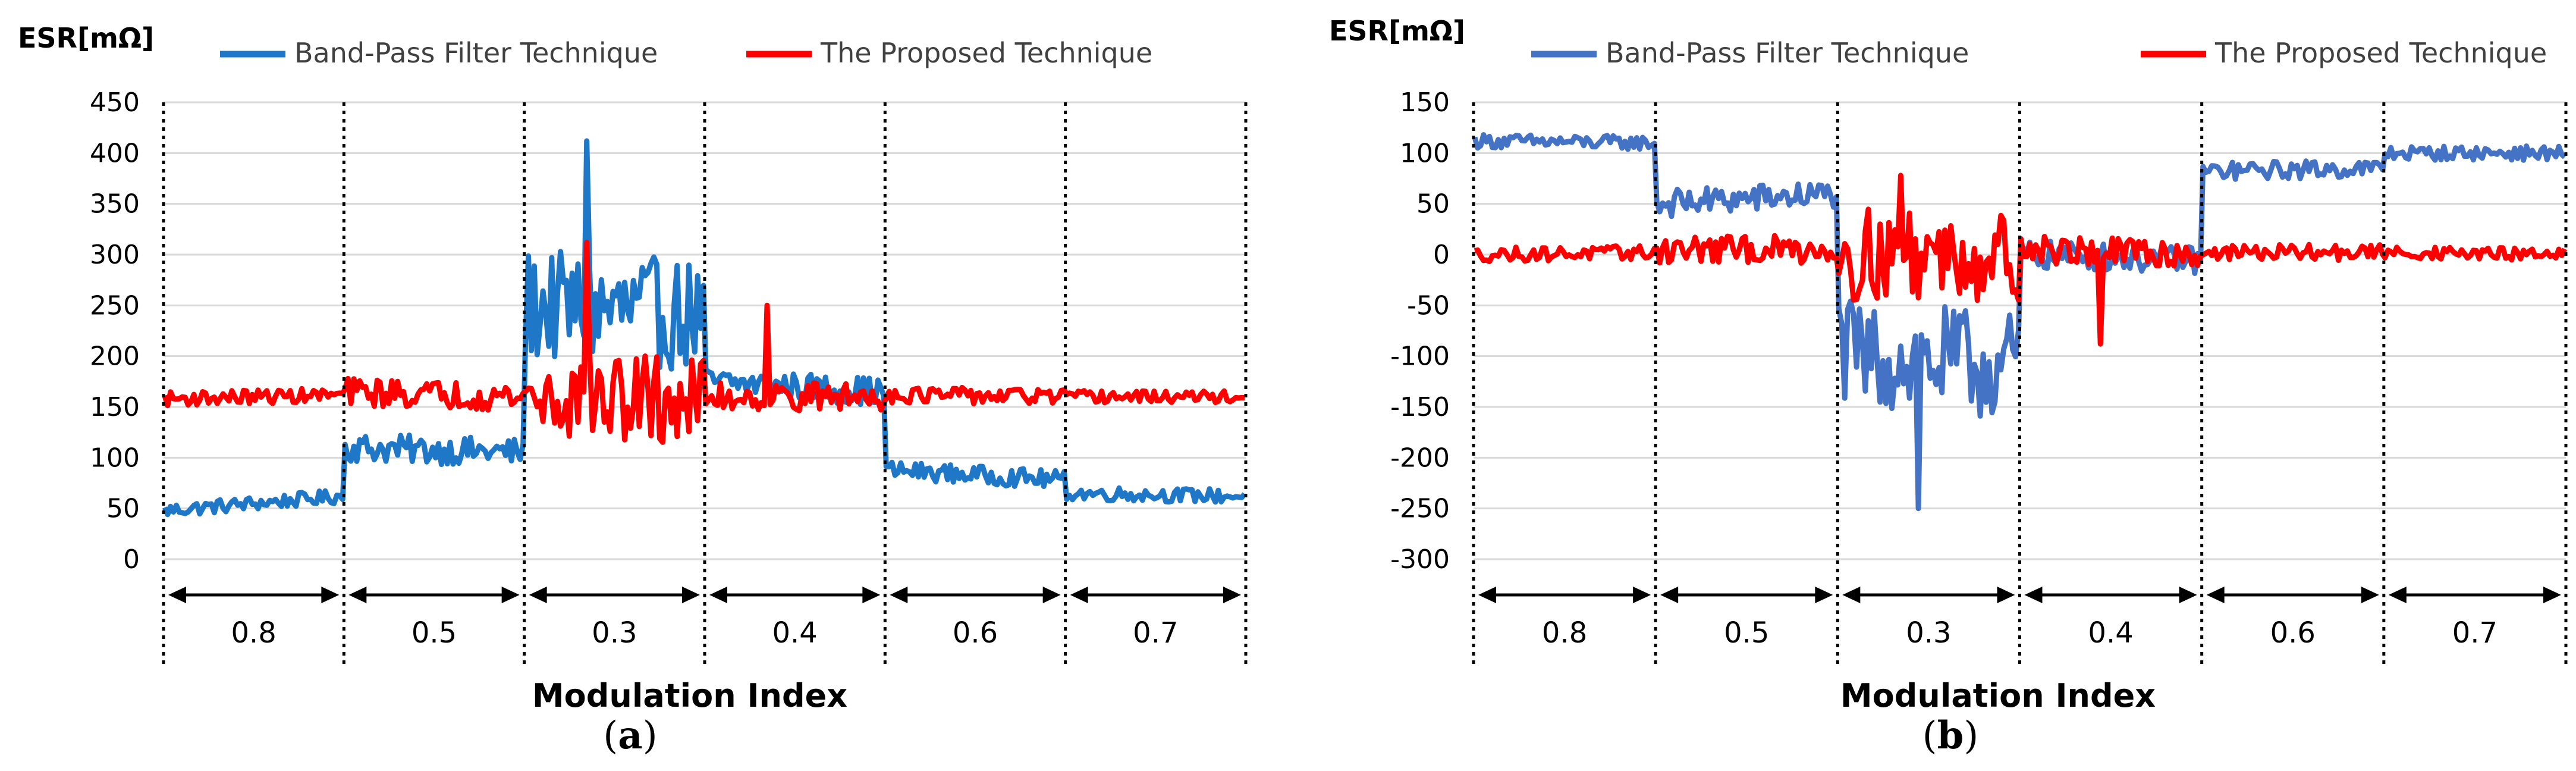 The image size is (2576, 771). What do you see at coordinates (115, 103) in the screenshot?
I see `y-tick-label: 450` at bounding box center [115, 103].